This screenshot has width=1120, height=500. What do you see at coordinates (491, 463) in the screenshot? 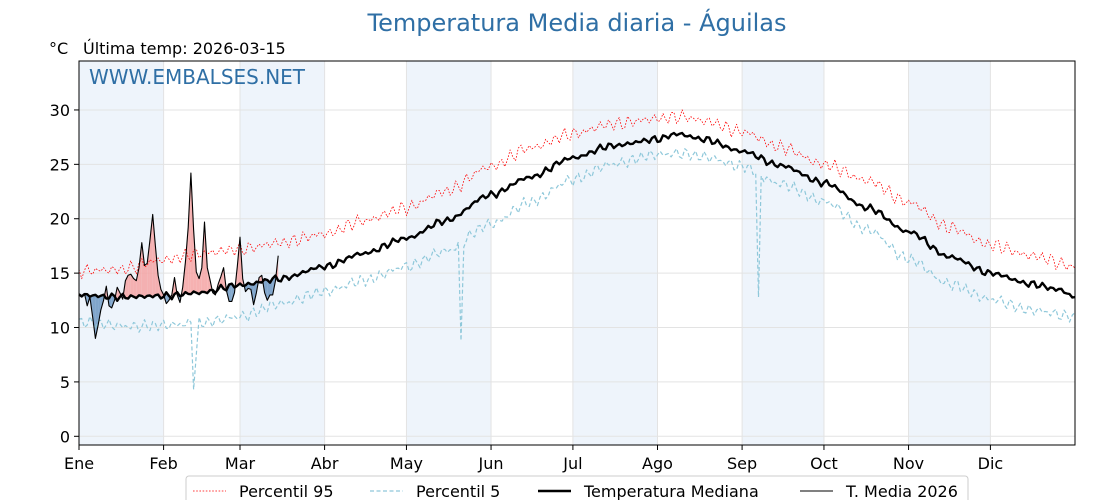
I see `x-tick-label-Jun: Jun` at bounding box center [491, 463].